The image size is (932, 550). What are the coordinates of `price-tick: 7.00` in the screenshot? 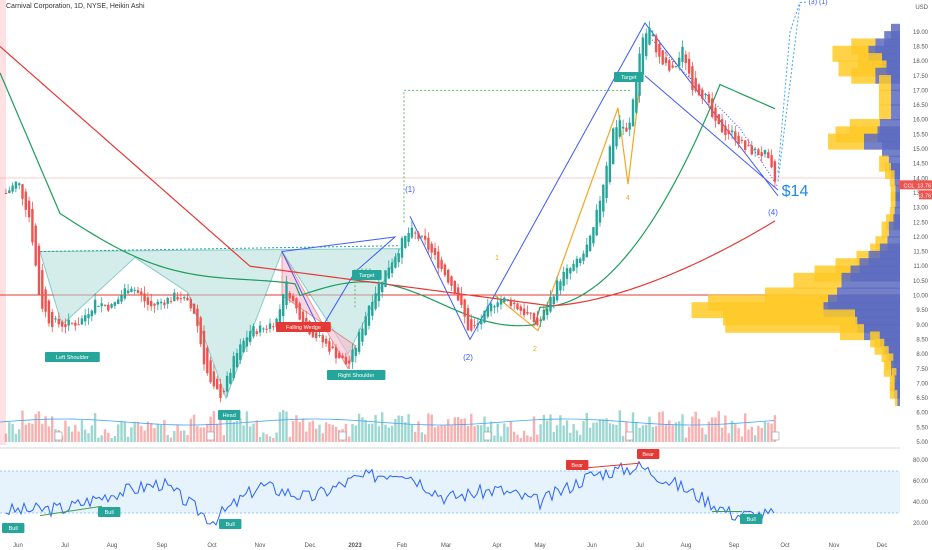 It's located at (922, 384).